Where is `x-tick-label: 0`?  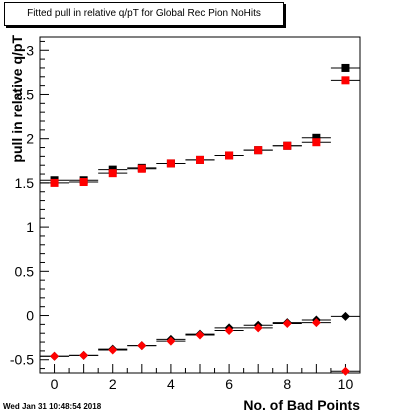
x-tick-label: 0 is located at coordinates (55, 384).